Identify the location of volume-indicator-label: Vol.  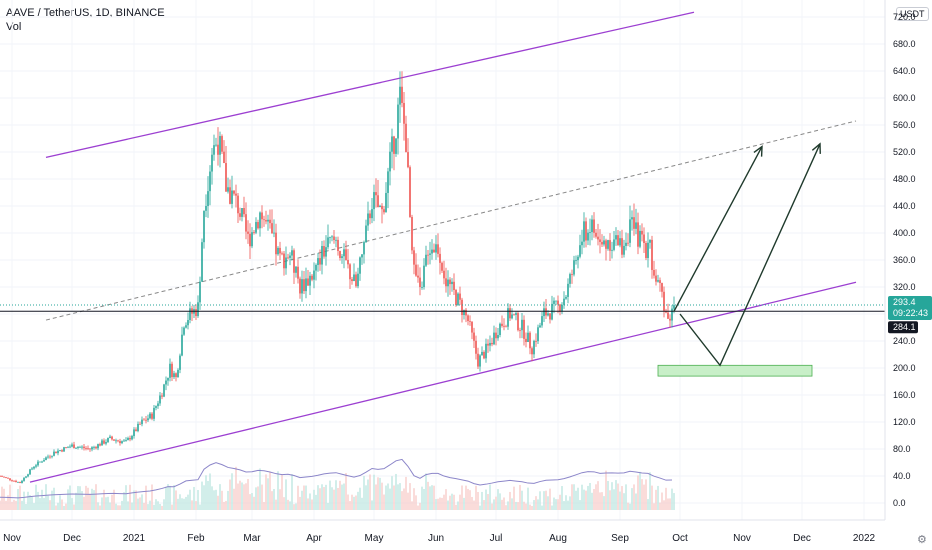
(14, 27).